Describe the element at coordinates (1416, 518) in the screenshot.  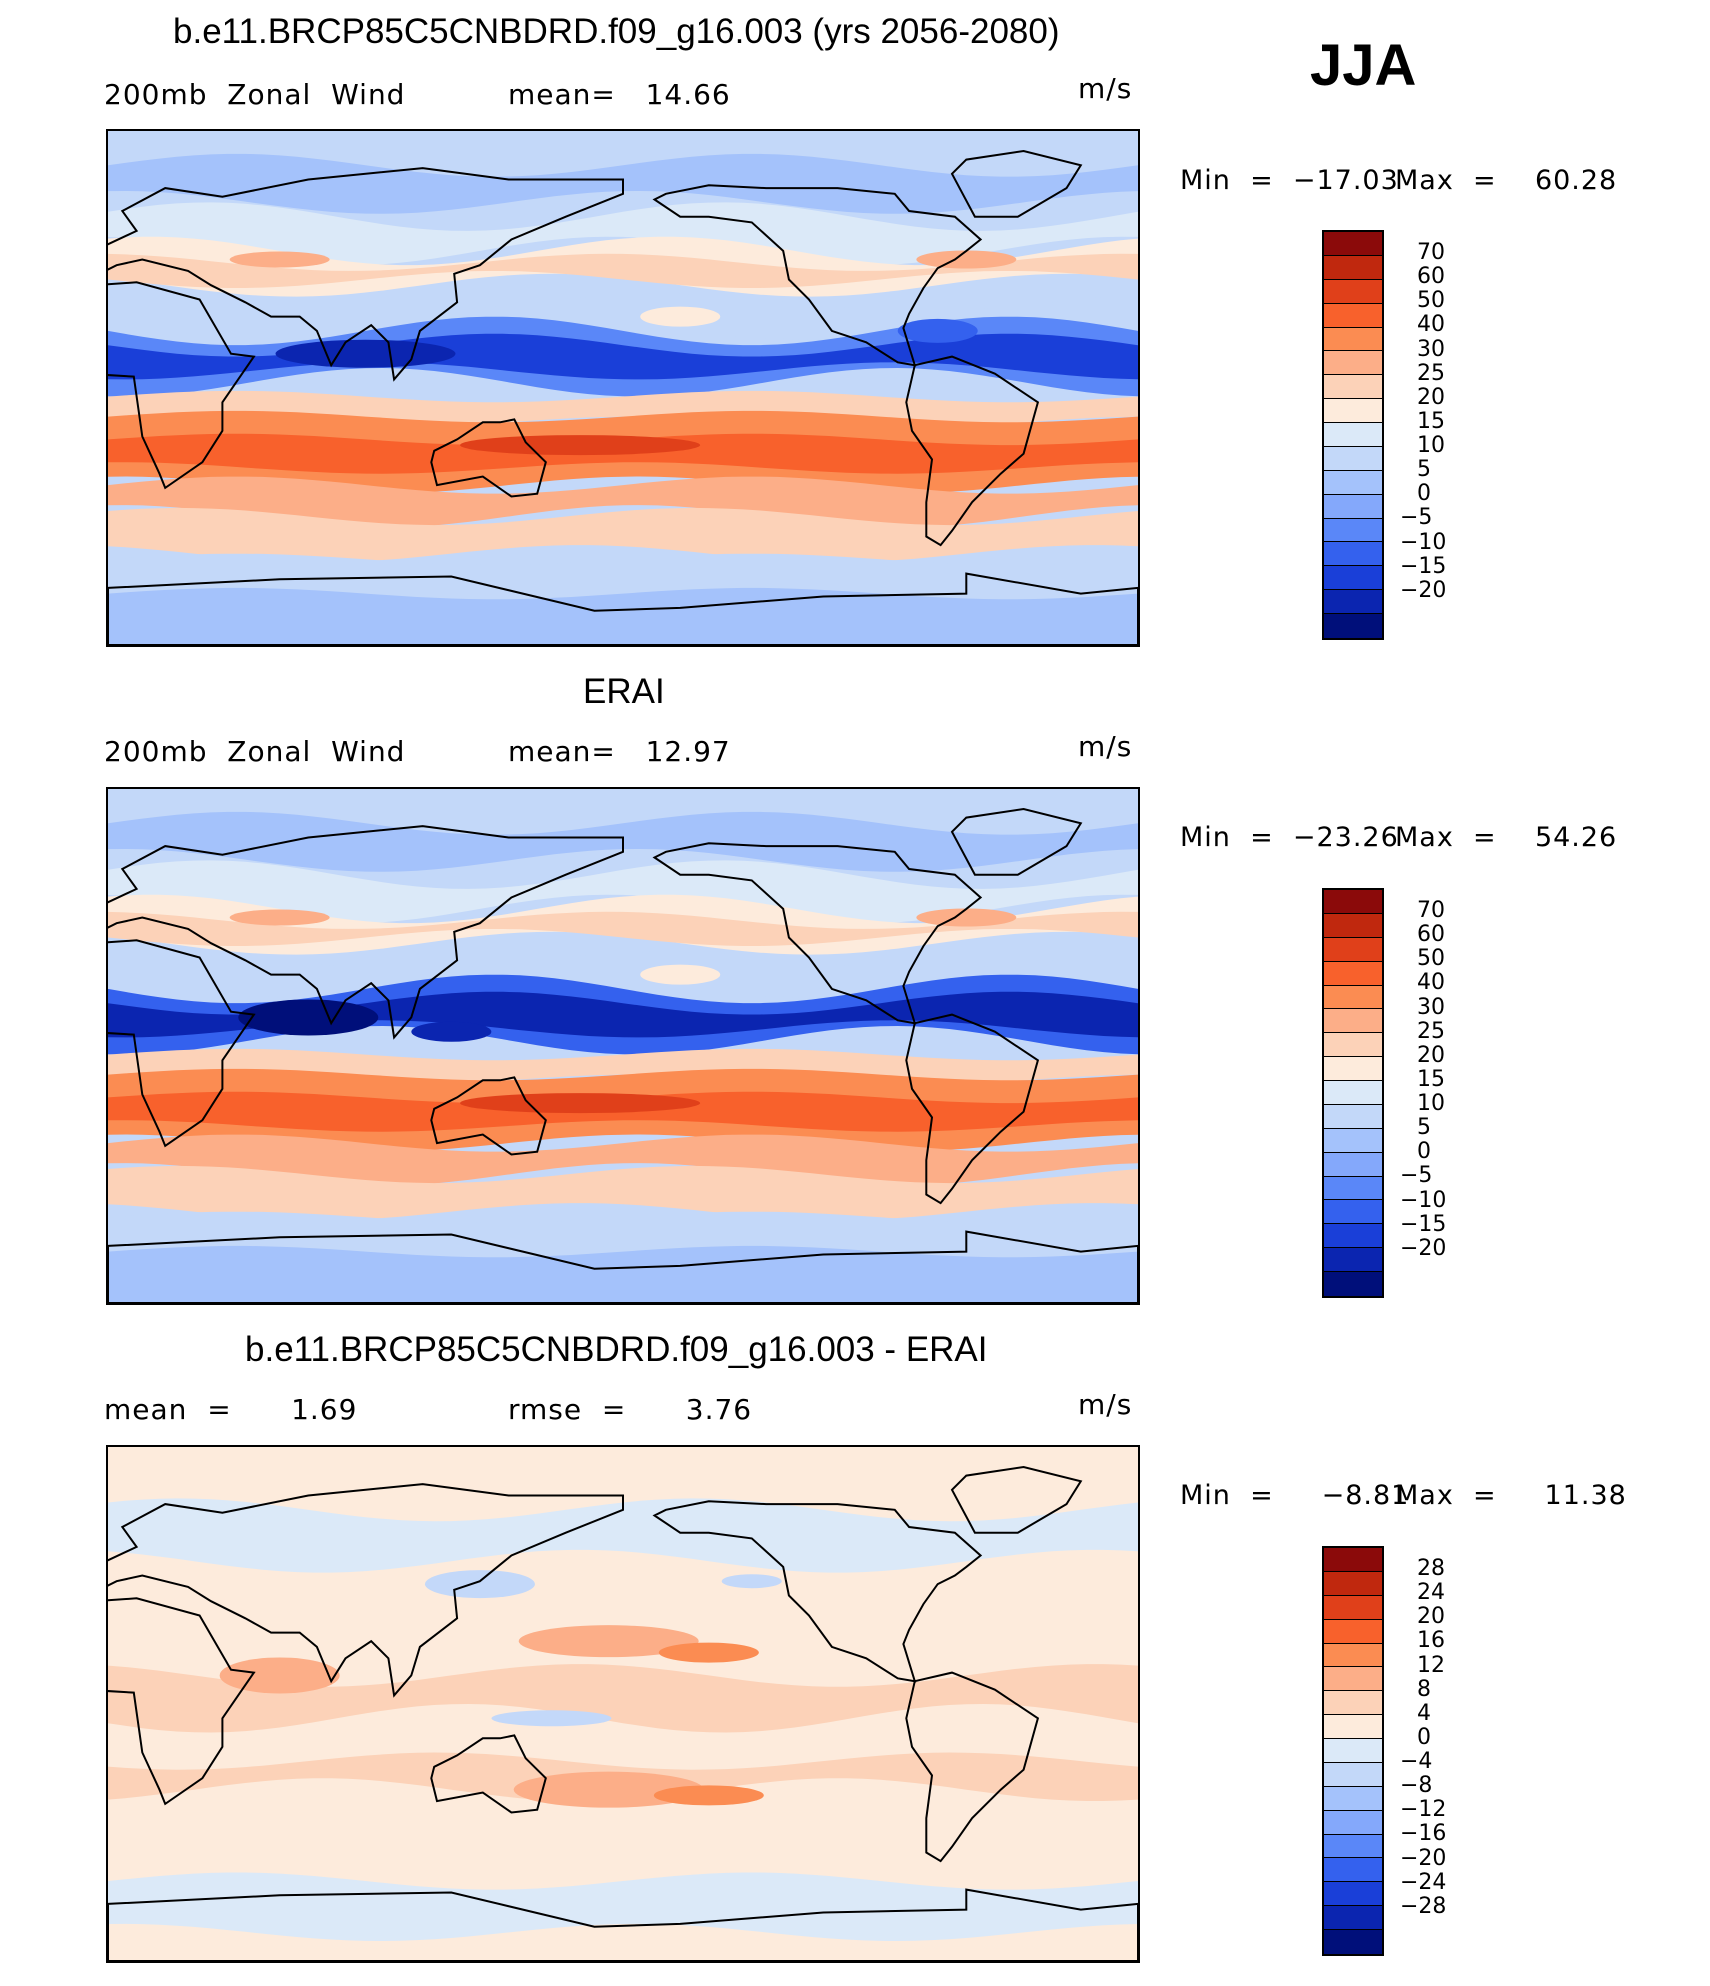
I see `colorbar-tick-label: −5` at that location.